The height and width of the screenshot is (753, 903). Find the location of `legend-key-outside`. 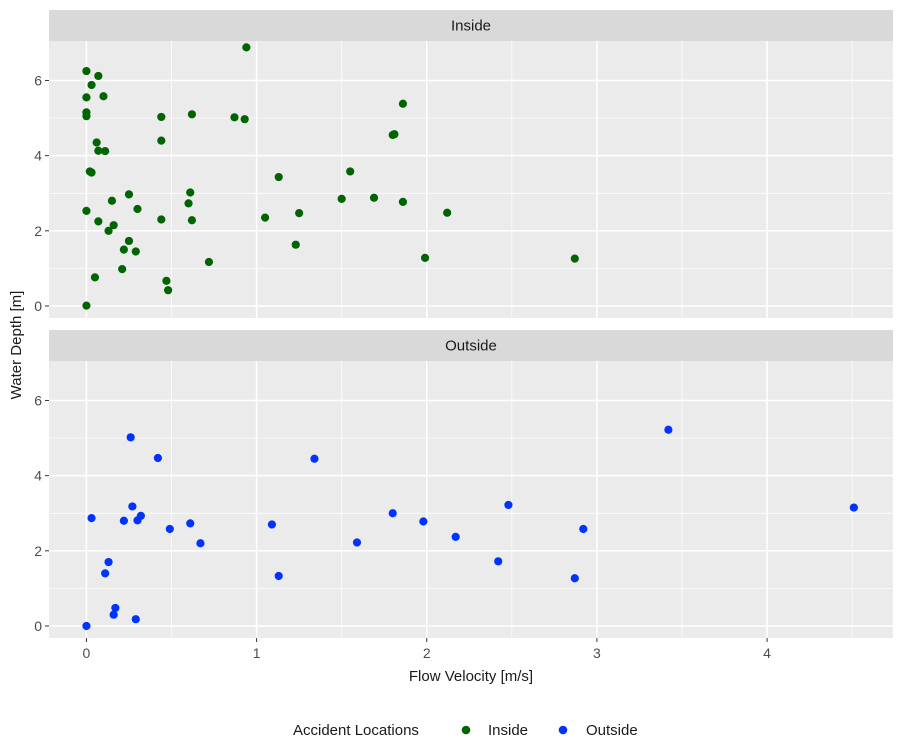

legend-key-outside is located at coordinates (563, 730).